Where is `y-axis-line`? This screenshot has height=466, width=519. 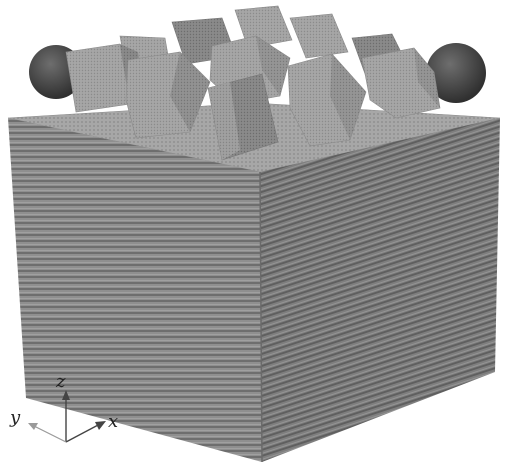 y-axis-line is located at coordinates (50, 434).